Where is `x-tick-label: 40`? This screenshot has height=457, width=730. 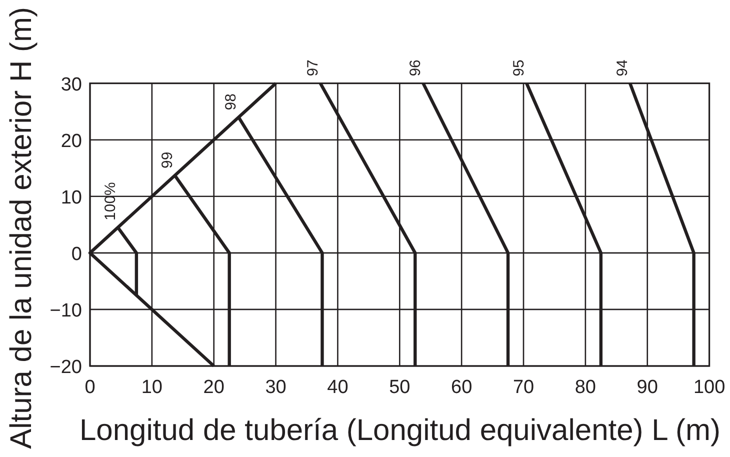
x-tick-label: 40 is located at coordinates (337, 387).